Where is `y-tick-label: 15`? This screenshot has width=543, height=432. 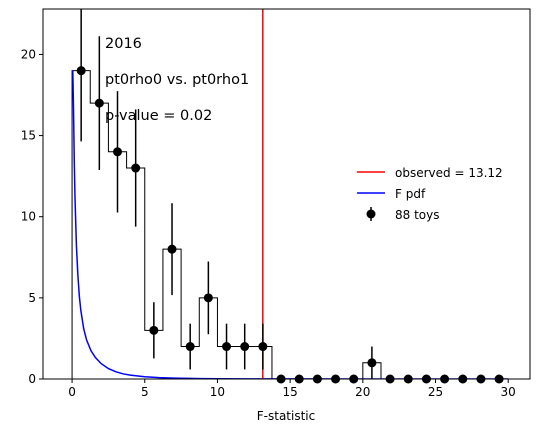
y-tick-label: 15 is located at coordinates (28, 136).